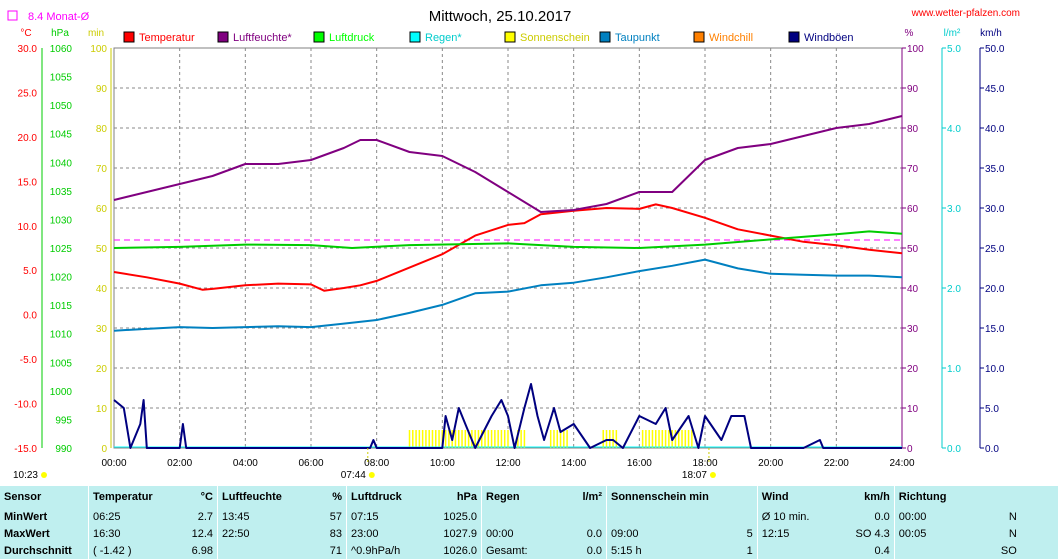 The height and width of the screenshot is (559, 1058). What do you see at coordinates (913, 369) in the screenshot?
I see `humidity-tick: 20` at bounding box center [913, 369].